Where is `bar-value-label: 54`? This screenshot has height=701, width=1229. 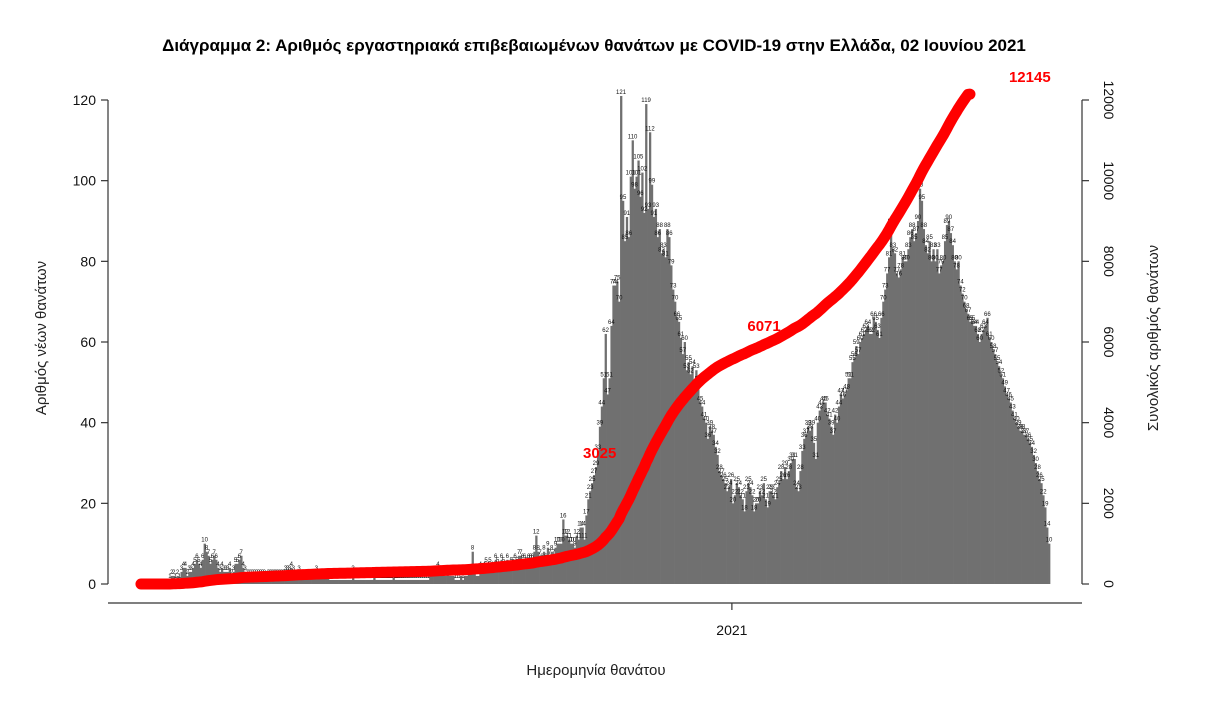 bar-value-label: 54 is located at coordinates (692, 363).